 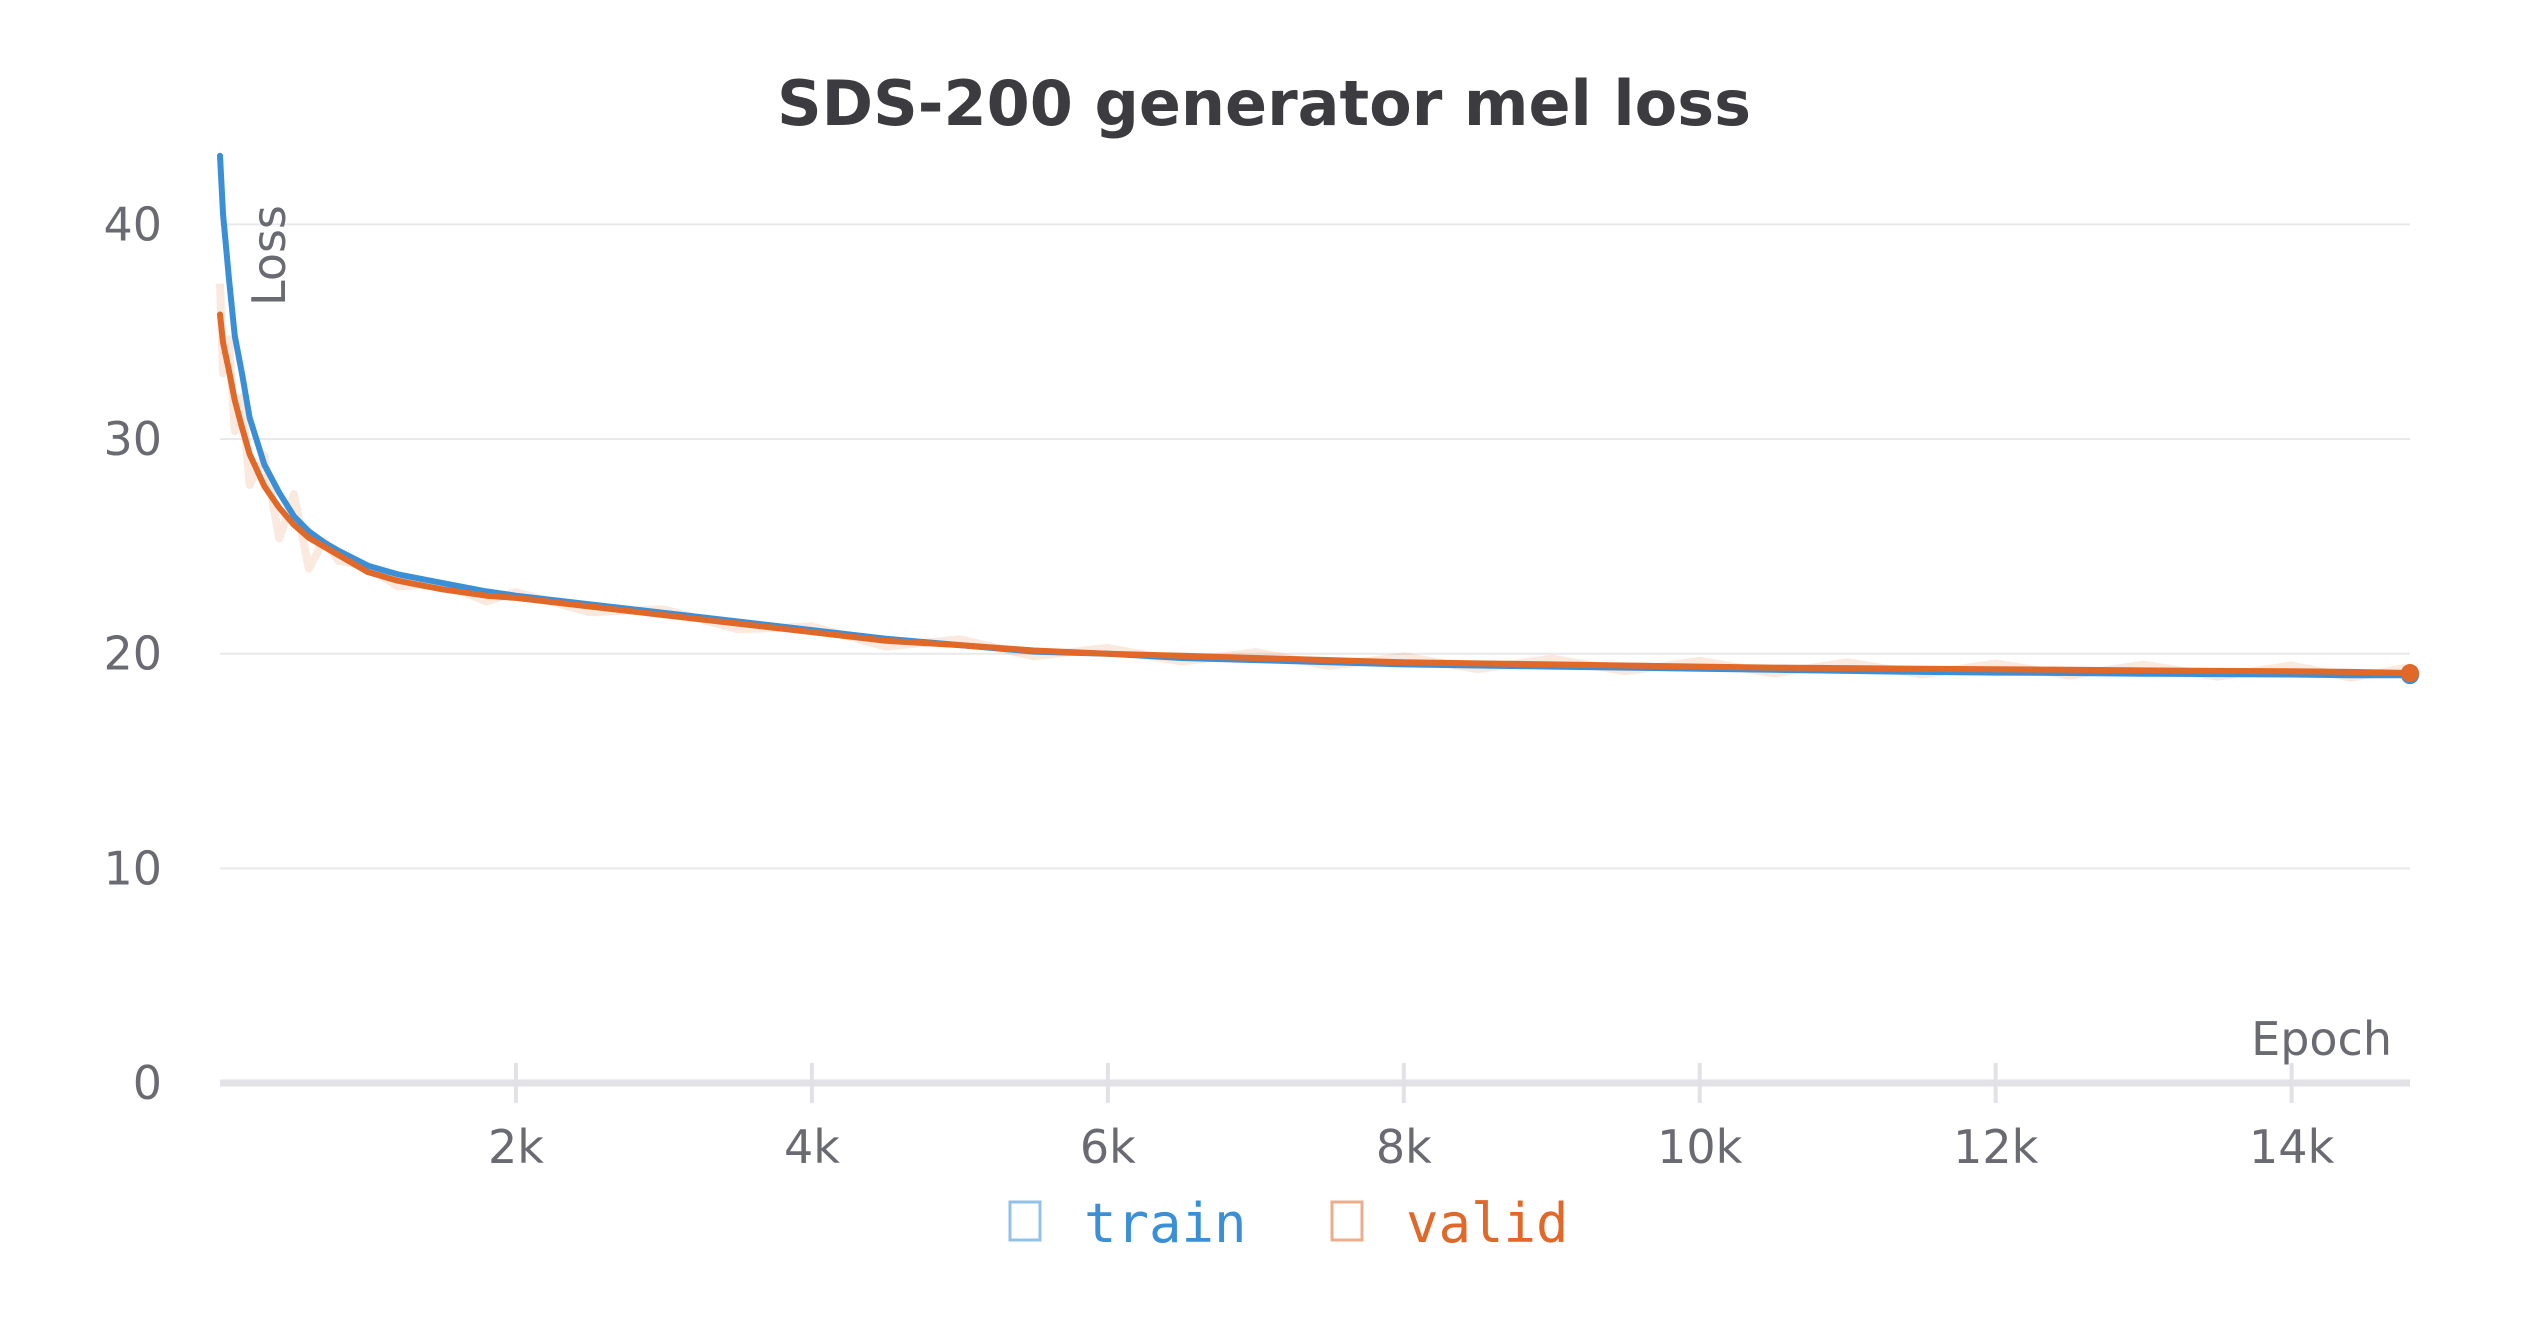 What do you see at coordinates (1264, 103) in the screenshot?
I see `chart-title: SDS-200 generator mel loss` at bounding box center [1264, 103].